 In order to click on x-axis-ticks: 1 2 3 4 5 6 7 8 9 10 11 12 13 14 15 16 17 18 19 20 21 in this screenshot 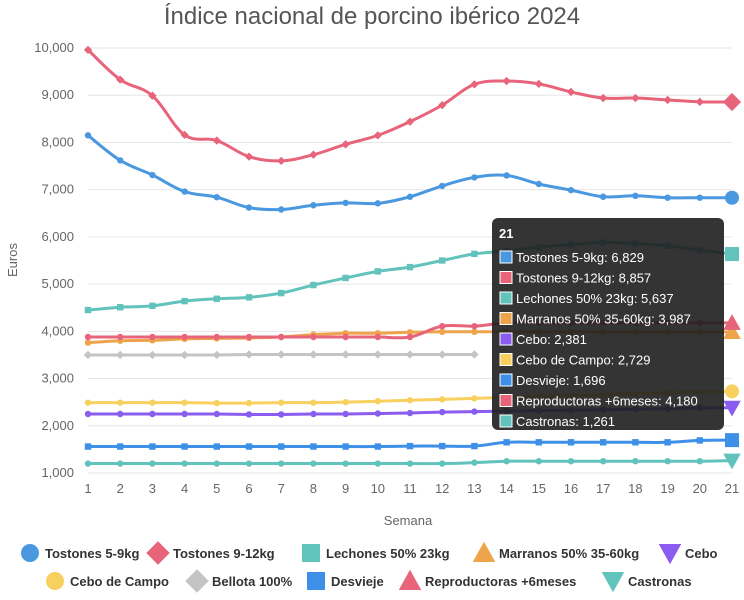, I will do `click(411, 488)`.